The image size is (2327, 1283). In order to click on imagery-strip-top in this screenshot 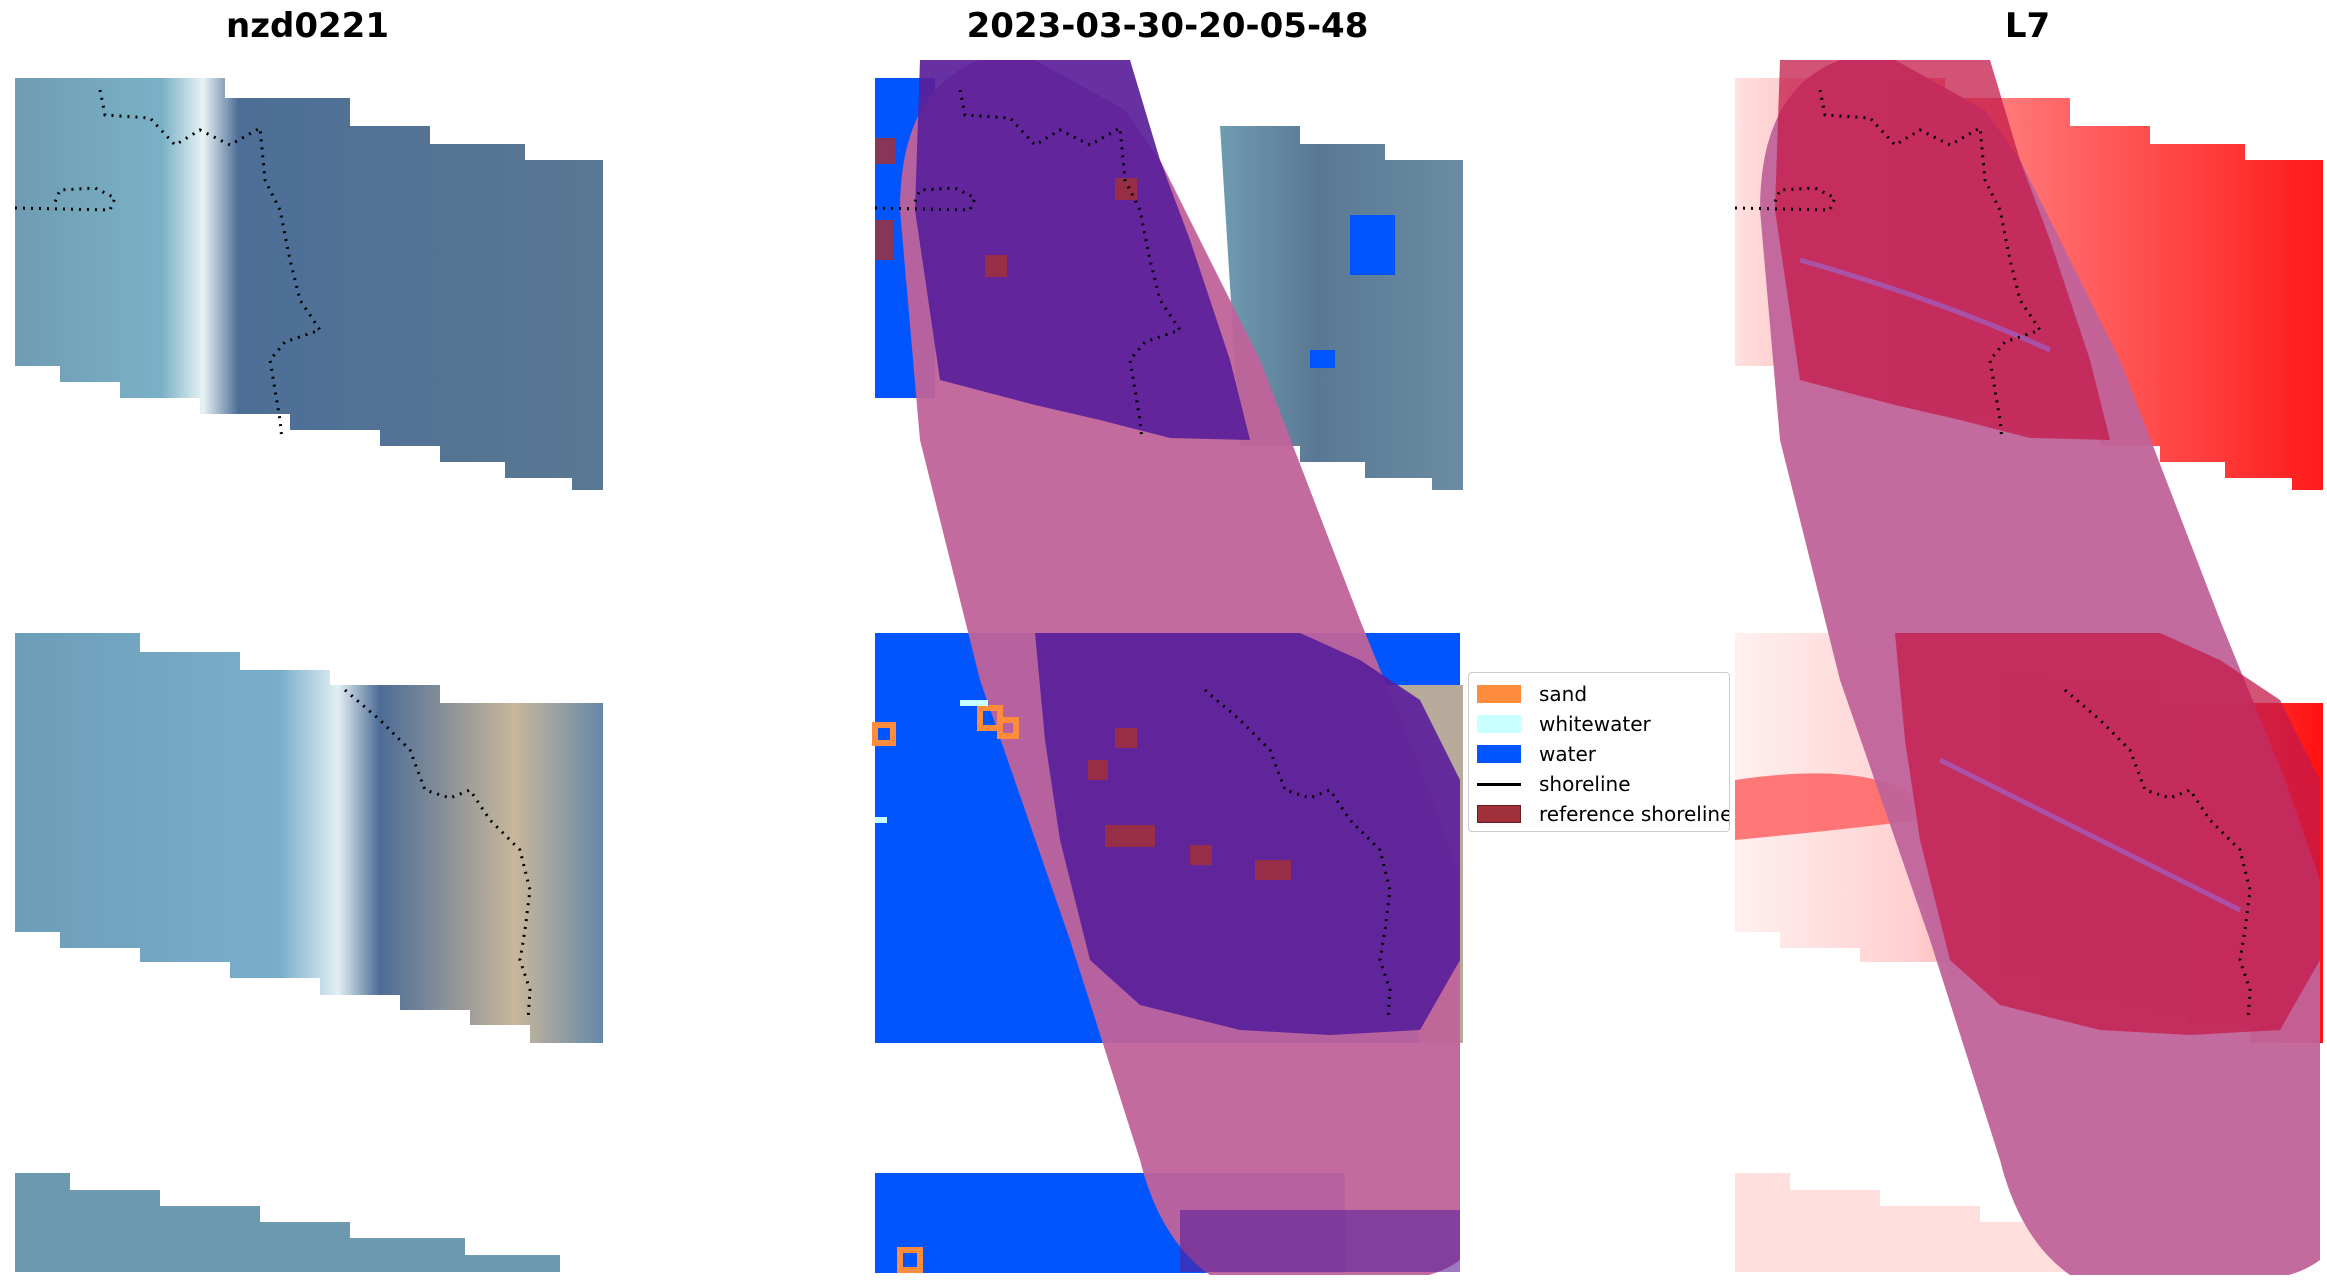, I will do `click(309, 284)`.